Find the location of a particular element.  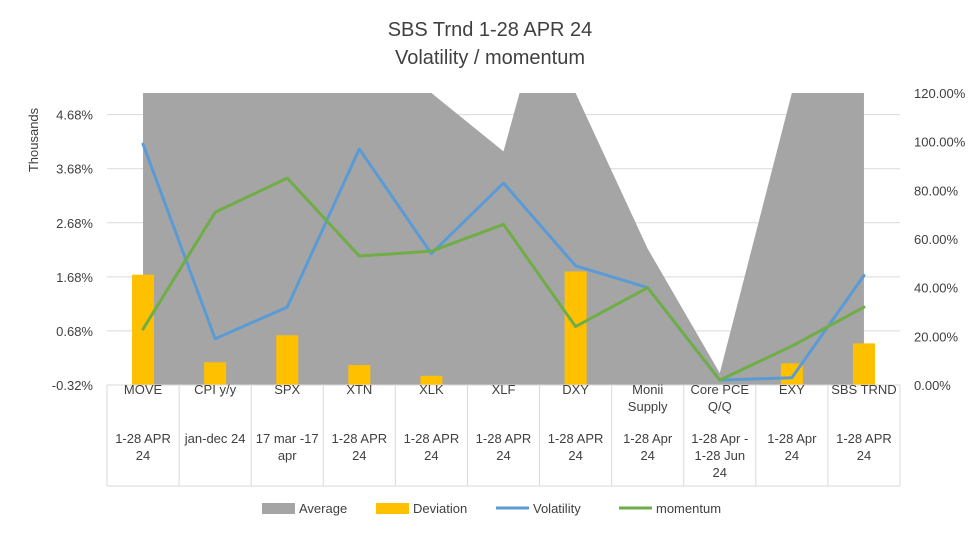

chart-subtitle: Volatility / momentum is located at coordinates (490, 58).